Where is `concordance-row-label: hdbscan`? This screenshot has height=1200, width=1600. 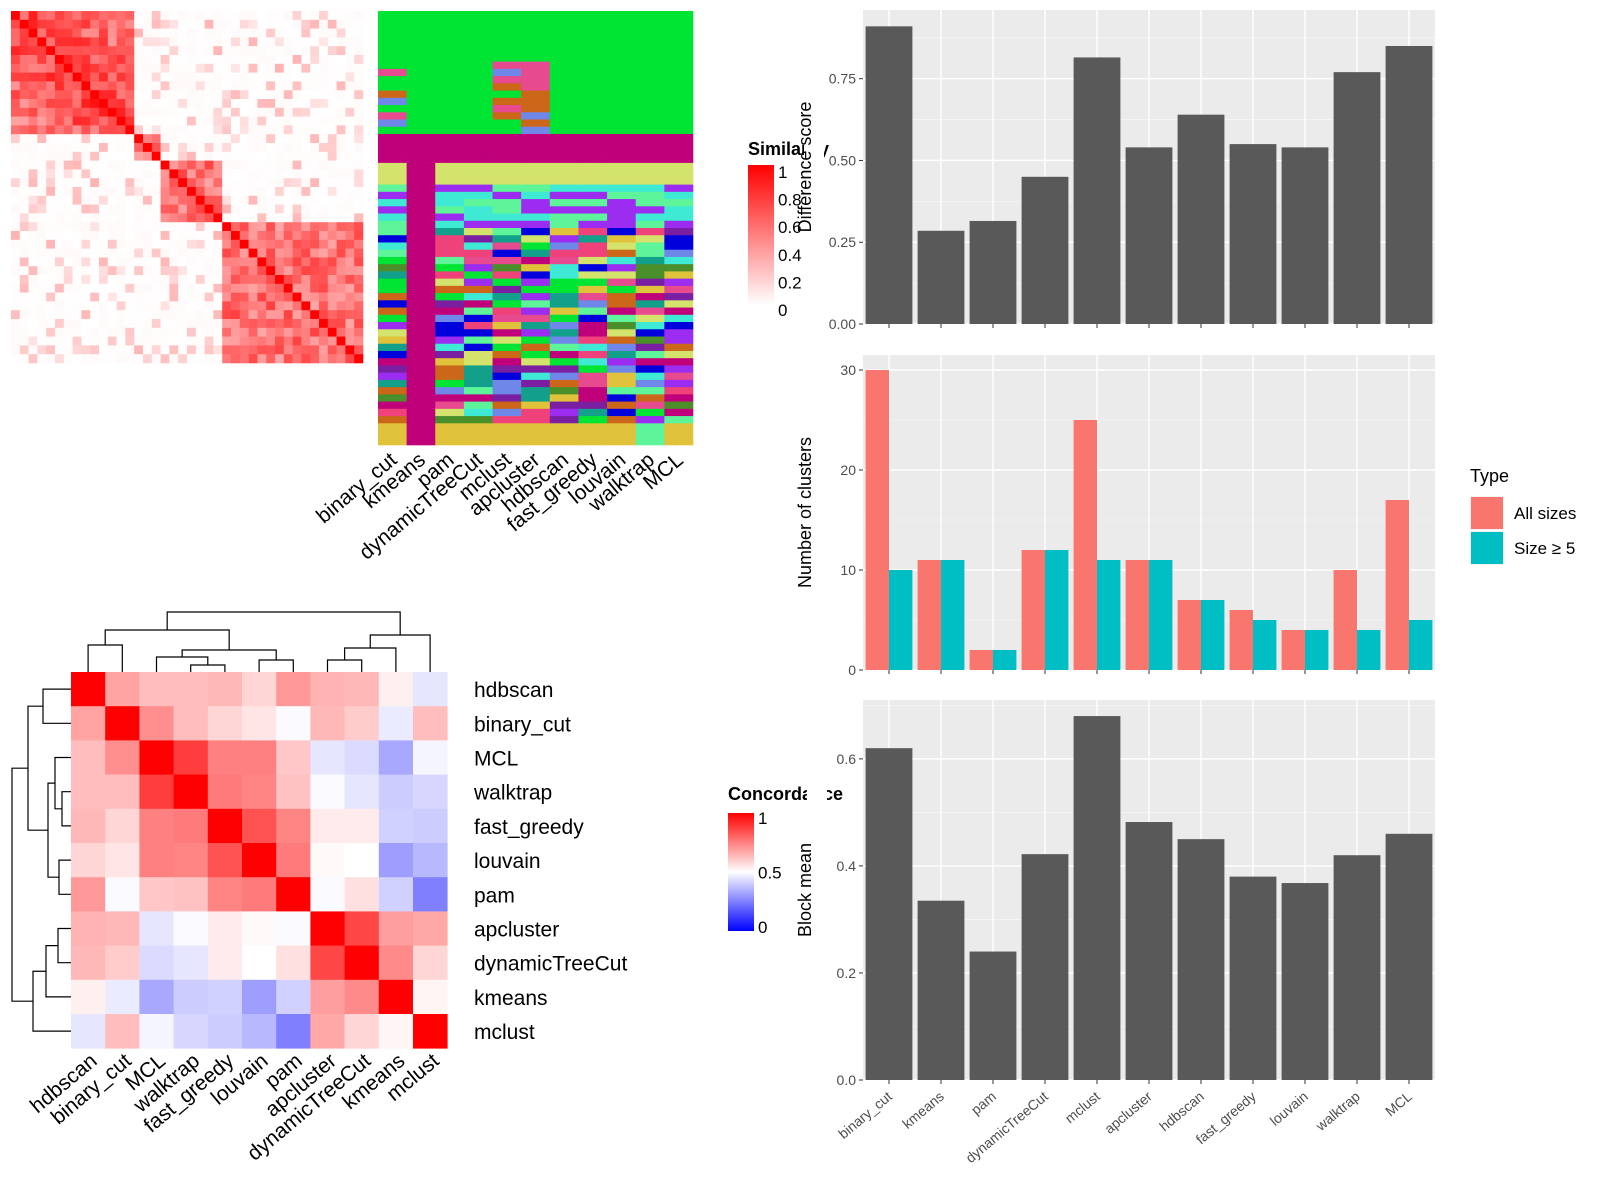
concordance-row-label: hdbscan is located at coordinates (513, 690).